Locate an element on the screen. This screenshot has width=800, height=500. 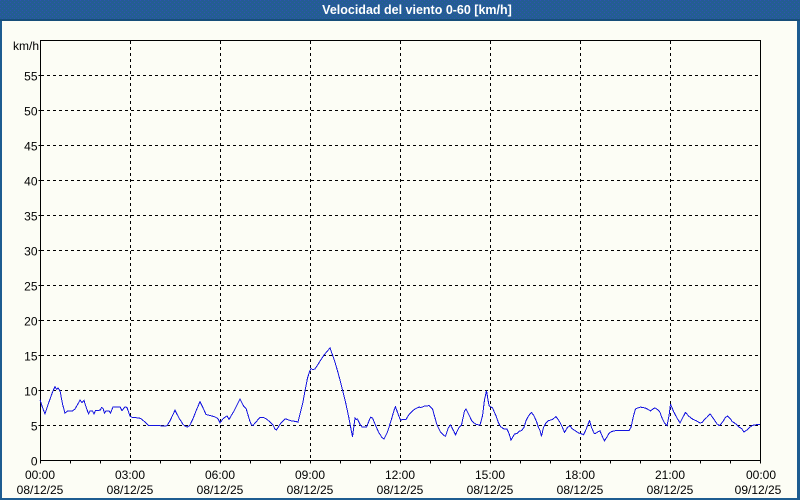
svg-text: 55 is located at coordinates (31, 77).